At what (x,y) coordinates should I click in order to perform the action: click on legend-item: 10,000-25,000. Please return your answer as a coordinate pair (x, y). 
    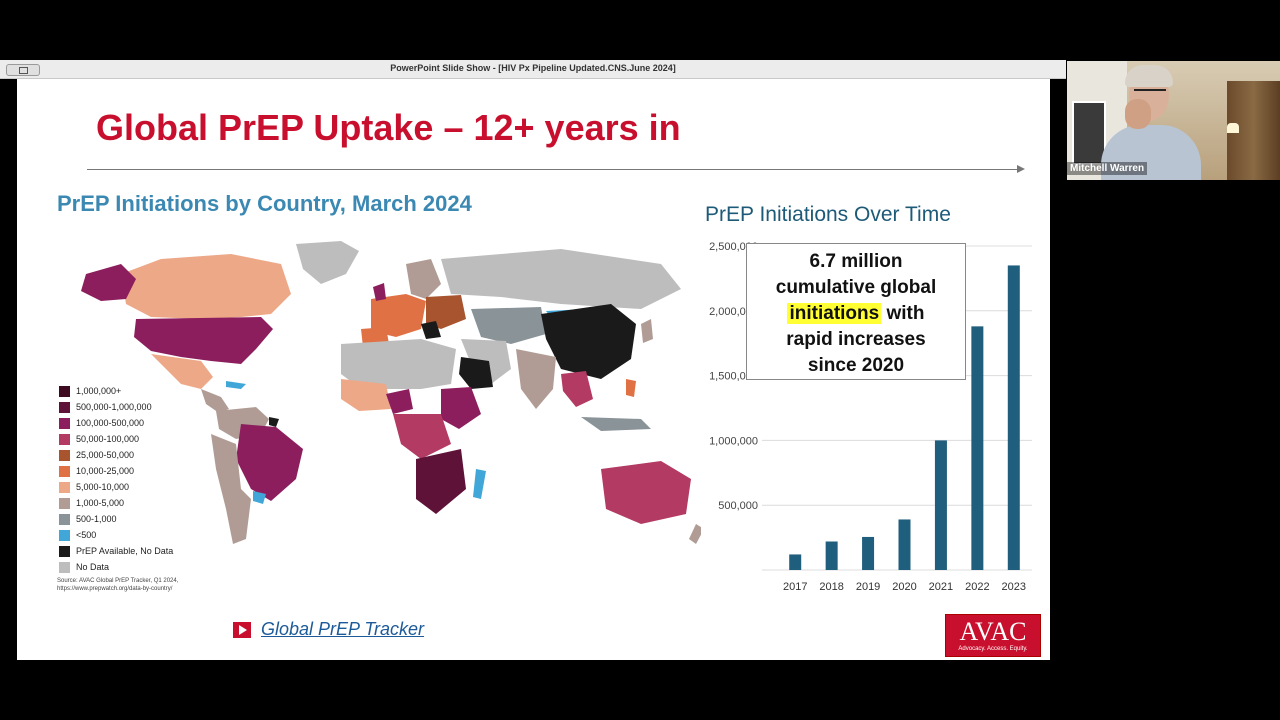
    Looking at the image, I should click on (116, 471).